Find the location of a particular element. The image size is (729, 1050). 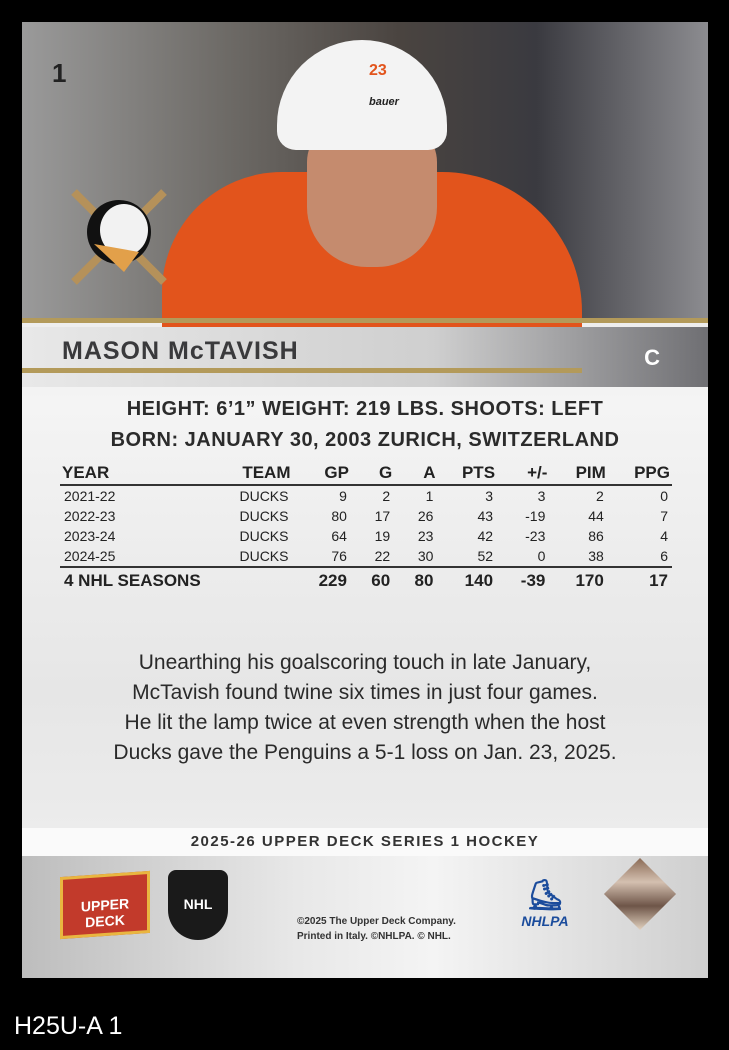

stats-total-cell: 140 is located at coordinates (467, 580).